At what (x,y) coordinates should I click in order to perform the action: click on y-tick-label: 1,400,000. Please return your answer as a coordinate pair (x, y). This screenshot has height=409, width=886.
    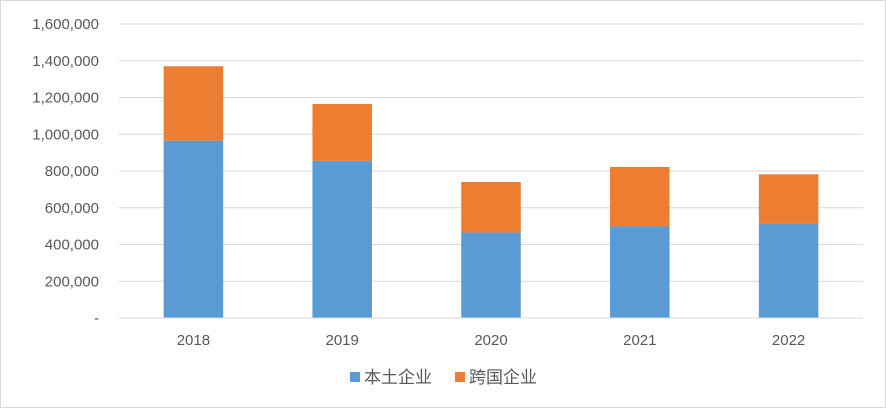
    Looking at the image, I should click on (65, 61).